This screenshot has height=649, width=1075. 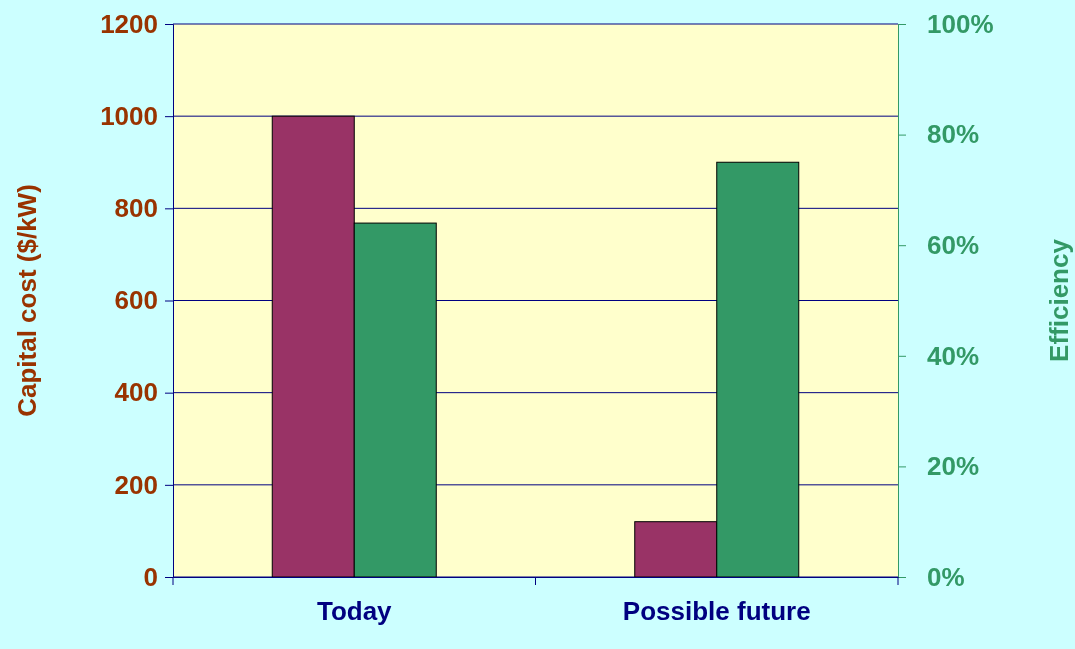 What do you see at coordinates (953, 355) in the screenshot?
I see `y2-tick-label: 40%` at bounding box center [953, 355].